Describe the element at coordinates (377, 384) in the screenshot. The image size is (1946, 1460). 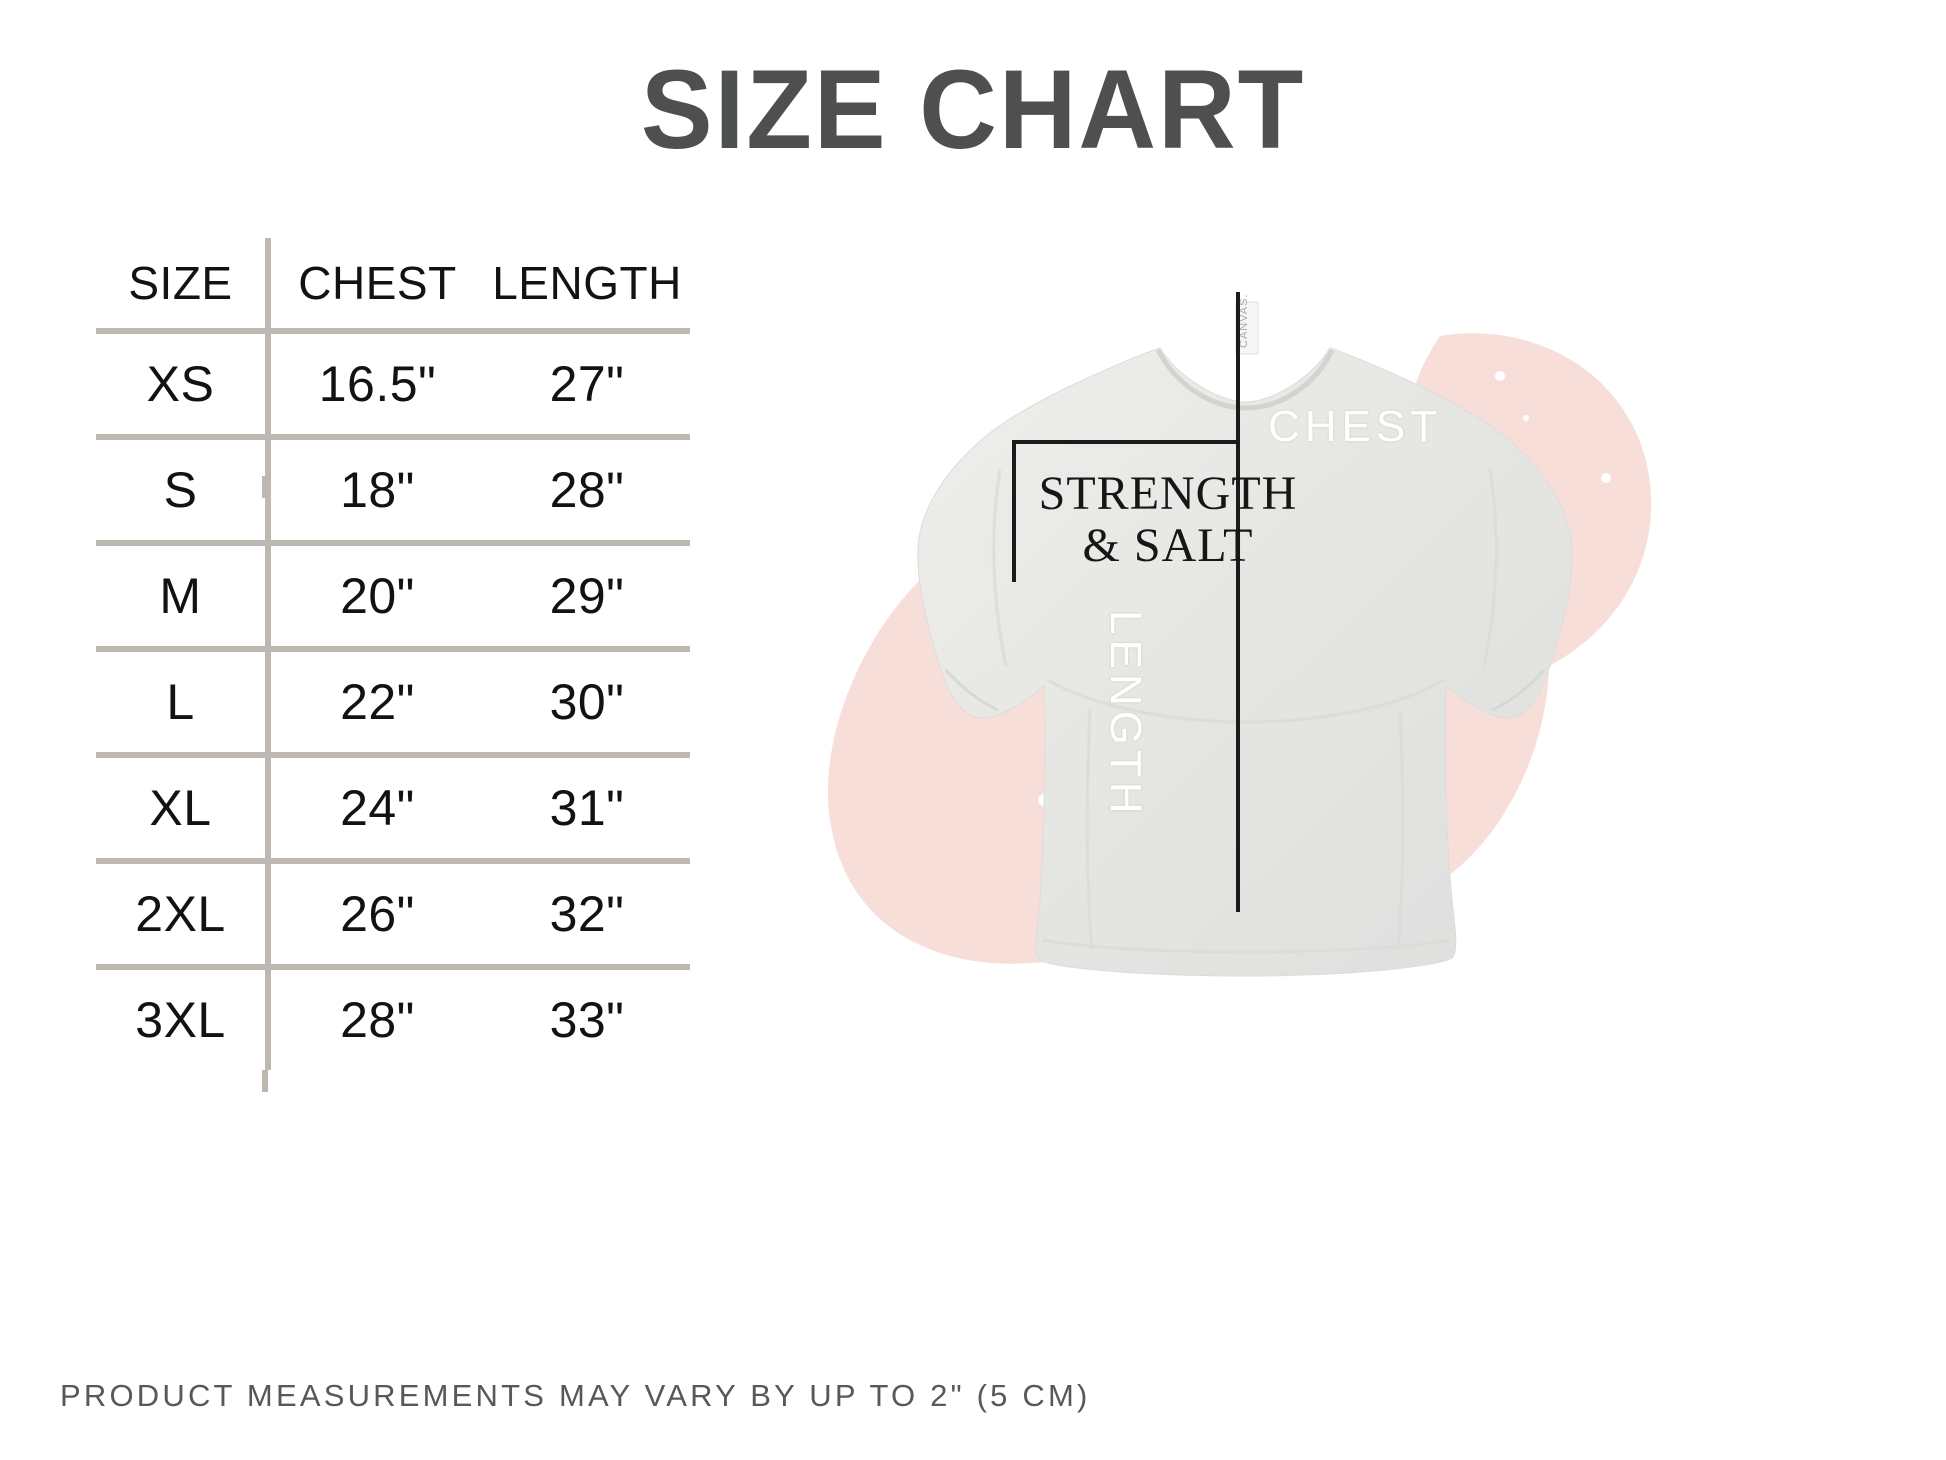
I see `cell-chest: 16.5"` at that location.